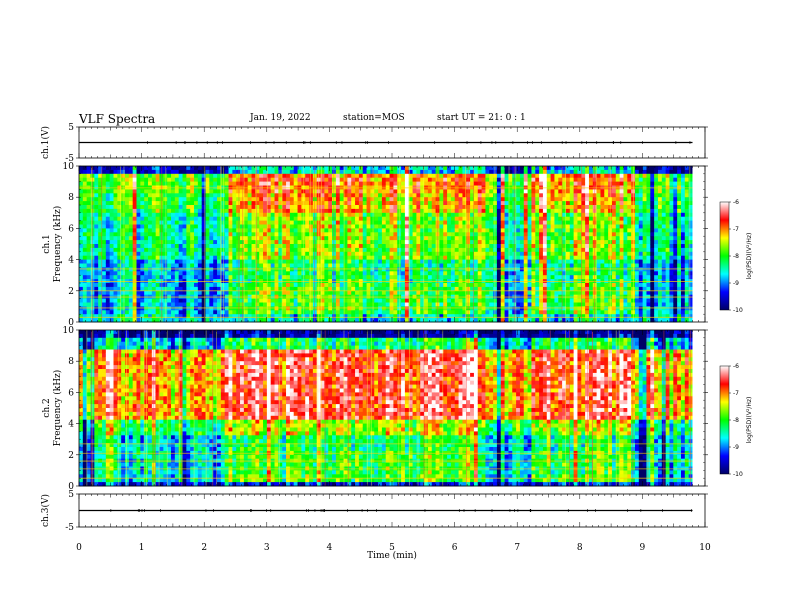 The width and height of the screenshot is (792, 612). What do you see at coordinates (455, 548) in the screenshot?
I see `x-tick-label: 6` at bounding box center [455, 548].